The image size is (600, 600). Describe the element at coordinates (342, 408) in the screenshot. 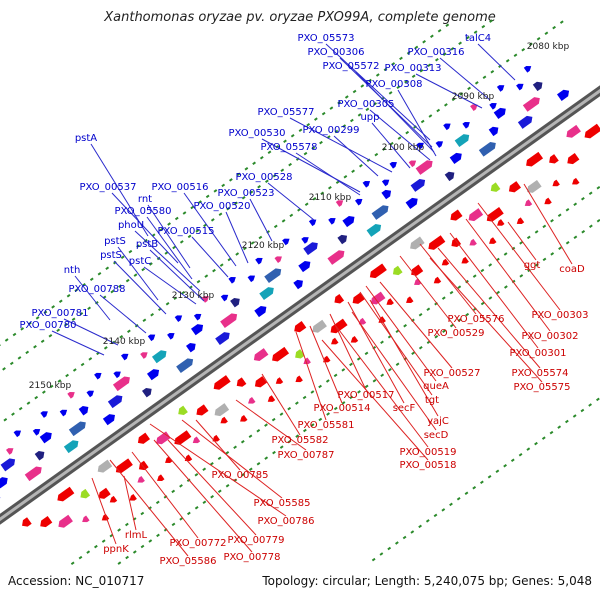

I see `lower-gene-label: PXO_00514` at that location.